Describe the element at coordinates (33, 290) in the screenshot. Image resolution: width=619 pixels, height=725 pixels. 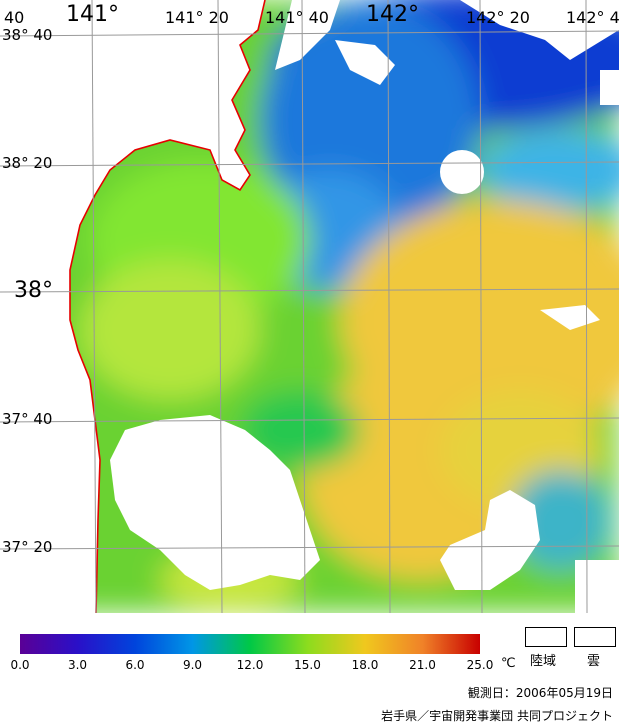
I see `lat-label-38: 38°` at that location.